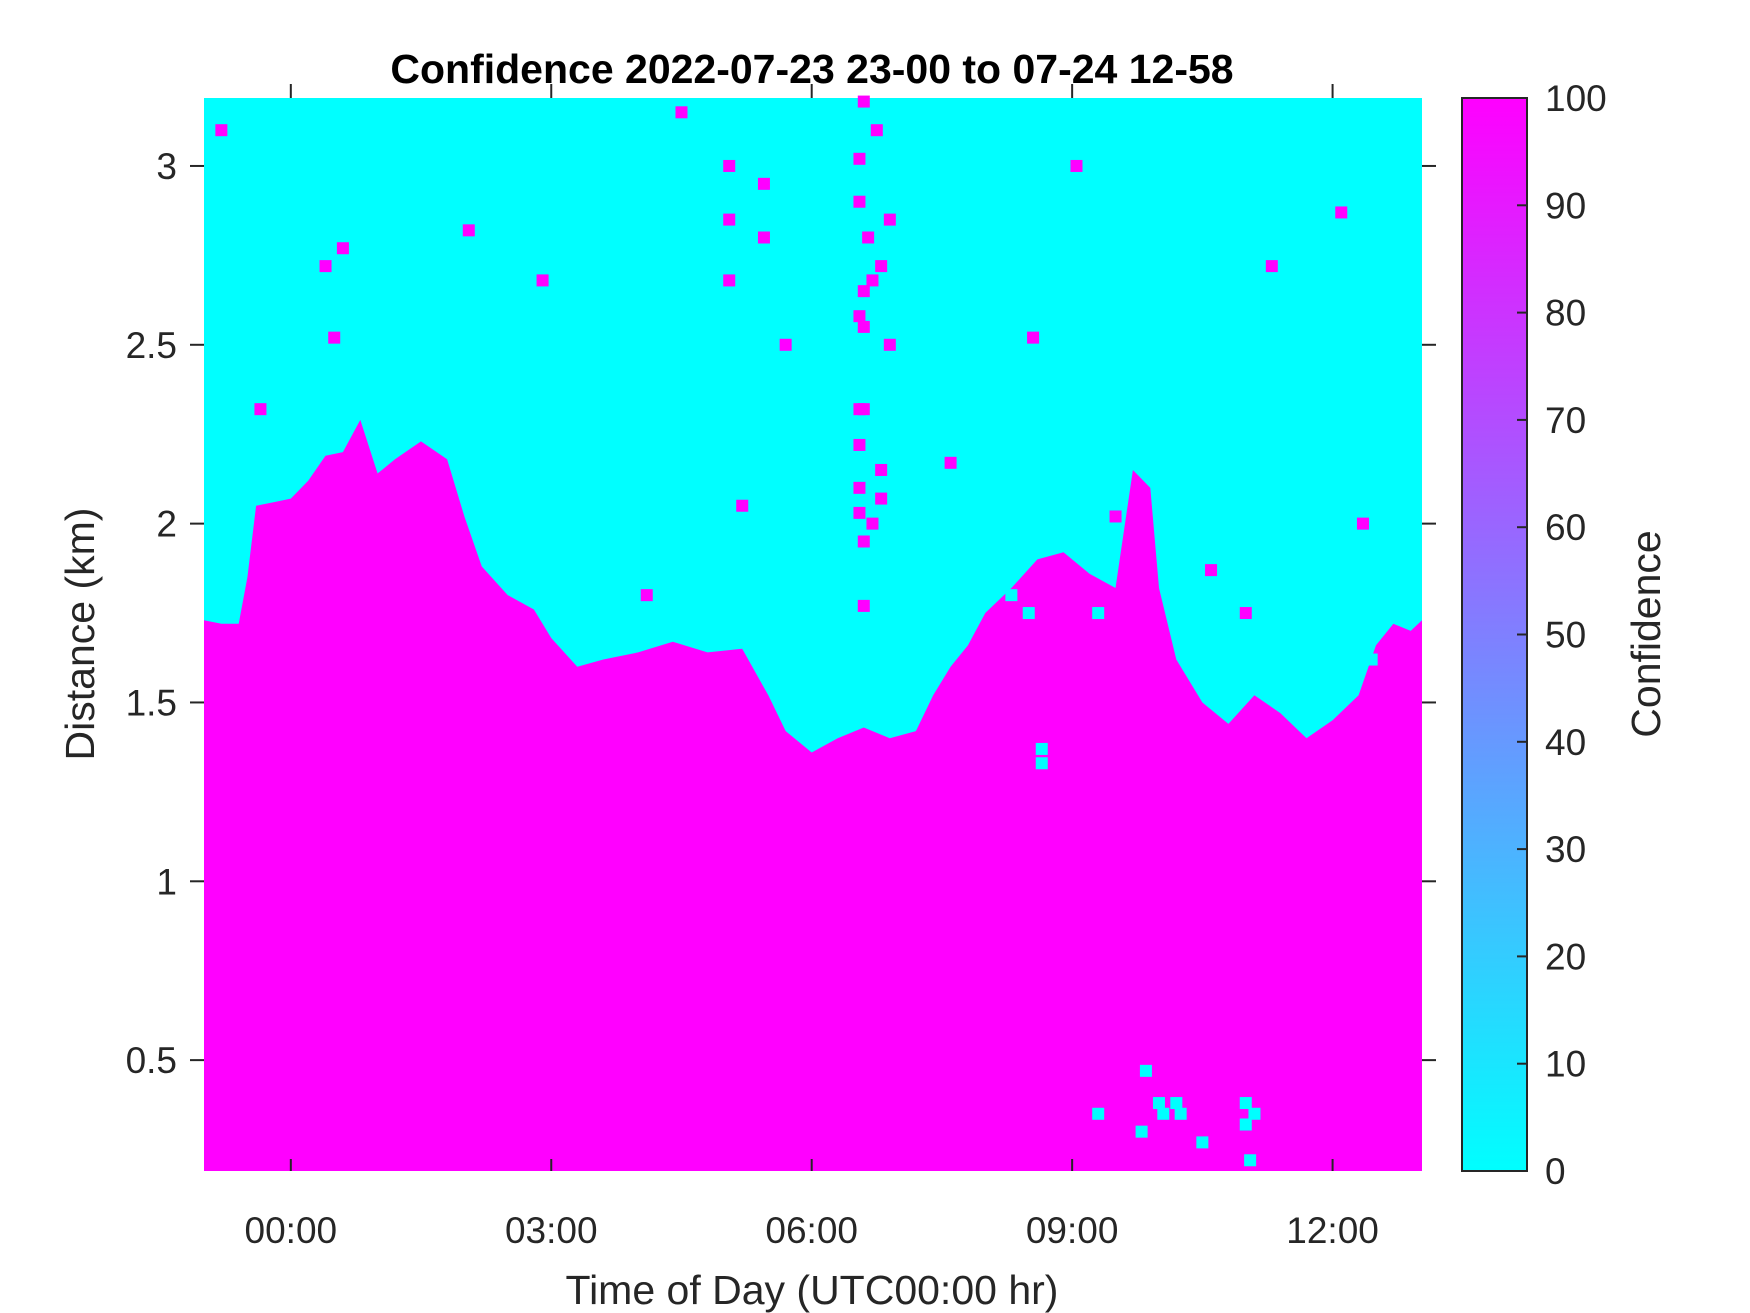 The width and height of the screenshot is (1750, 1313). Describe the element at coordinates (1555, 1171) in the screenshot. I see `colorbar-tick-label: 0` at that location.